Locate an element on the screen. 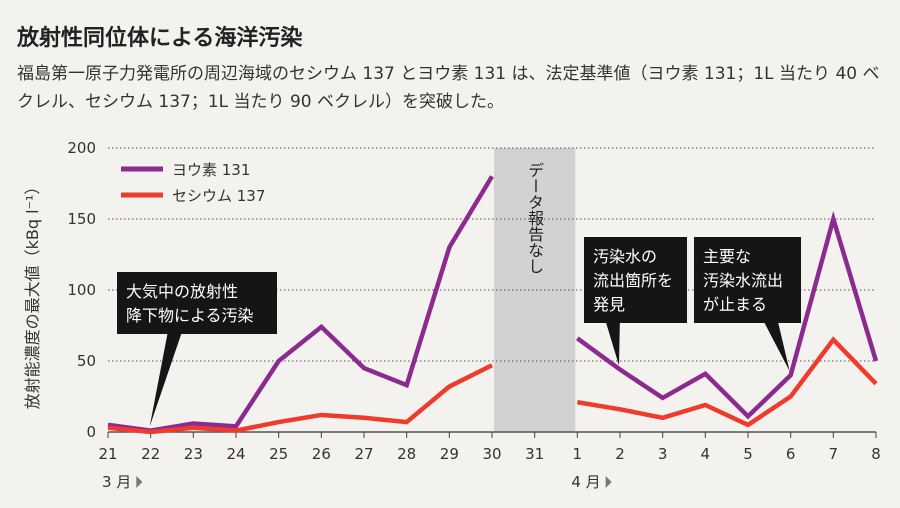 The width and height of the screenshot is (900, 508). x-tick-label: 23 is located at coordinates (193, 454).